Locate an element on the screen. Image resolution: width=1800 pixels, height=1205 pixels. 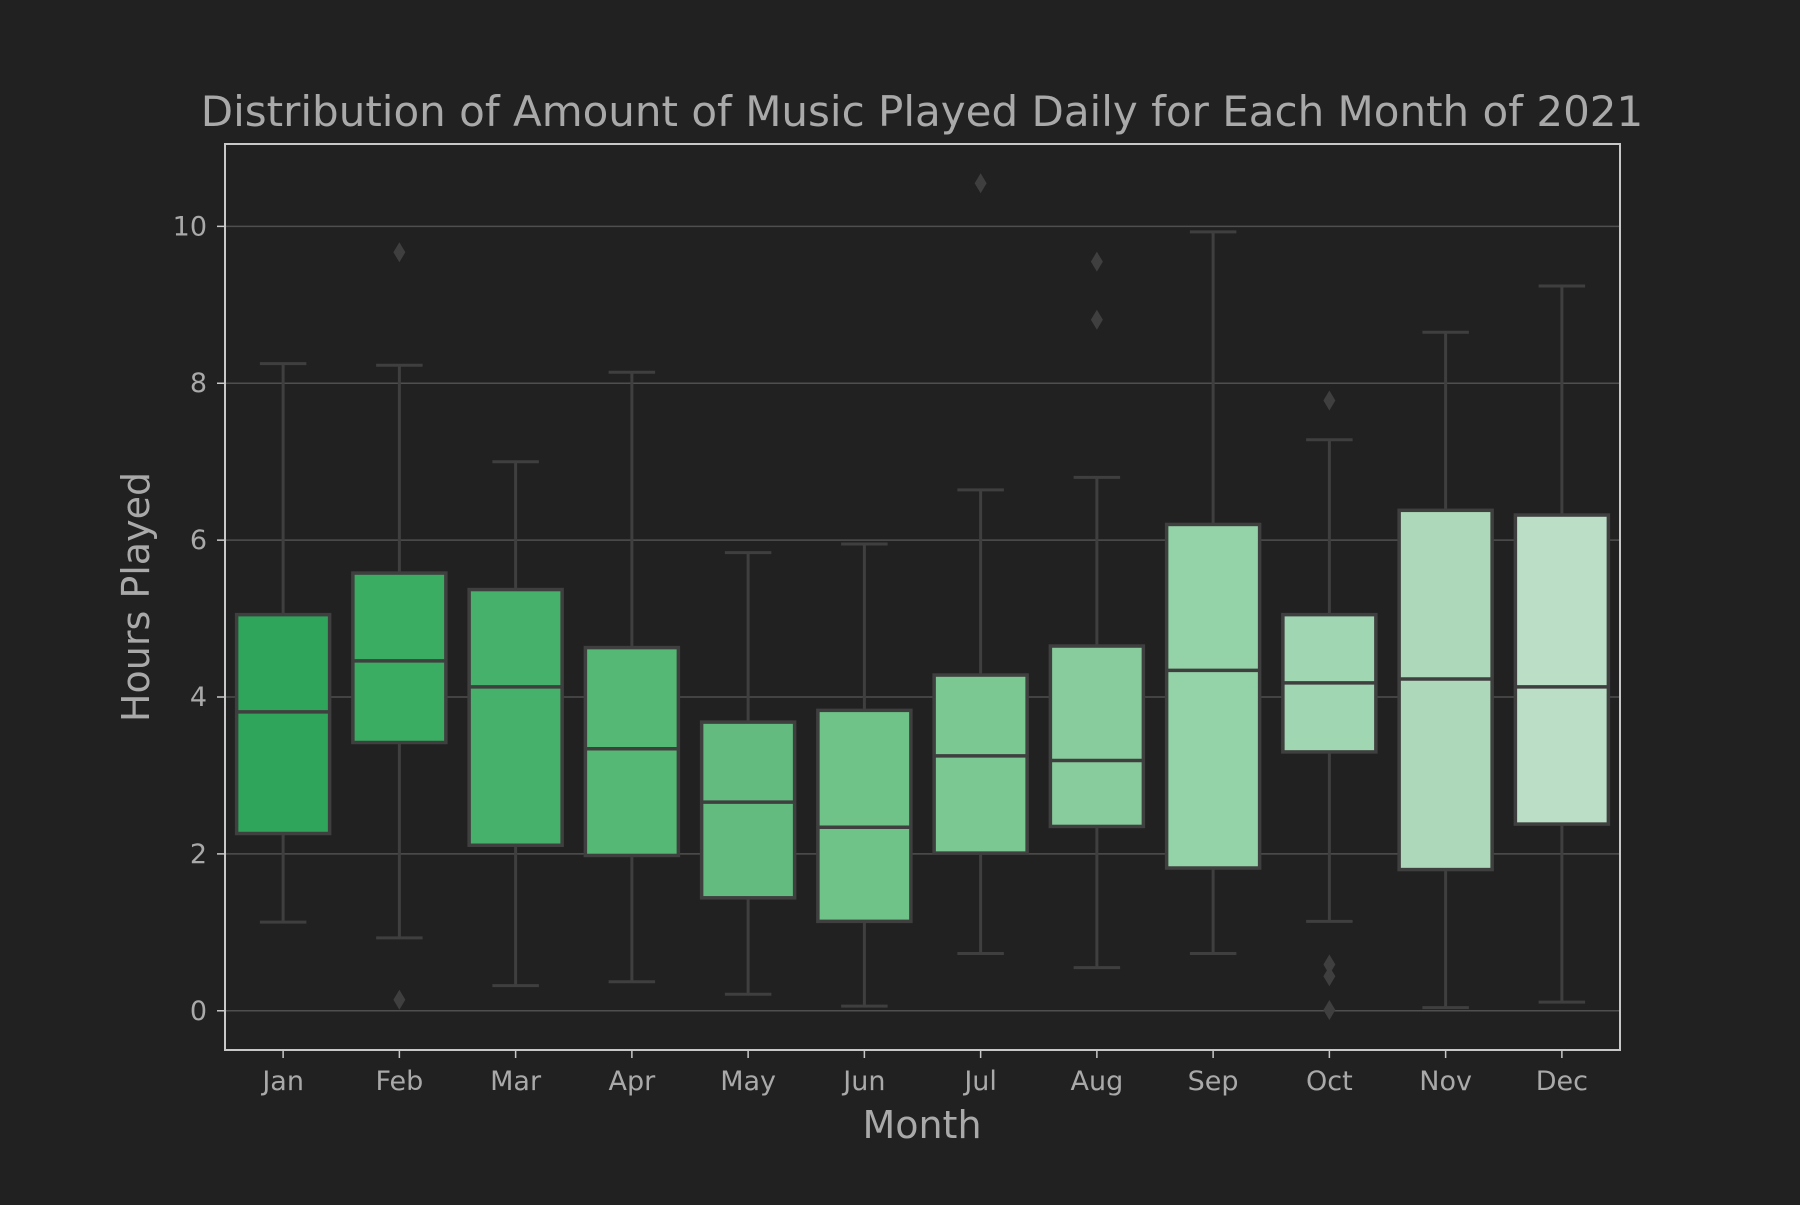
x-tick-label-sep: Sep is located at coordinates (1213, 1081).